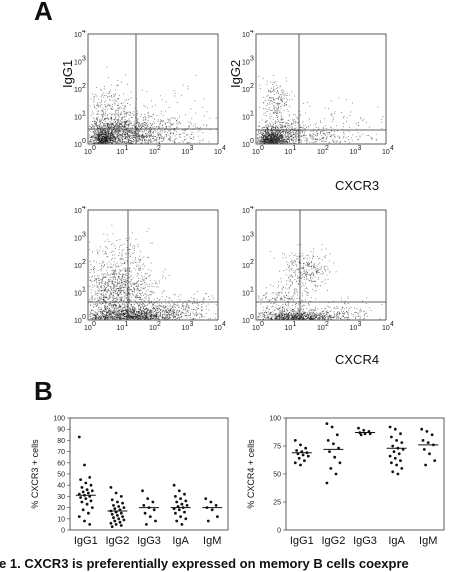 The width and height of the screenshot is (474, 572). I want to click on scatter-ytick: 25, so click(277, 503).